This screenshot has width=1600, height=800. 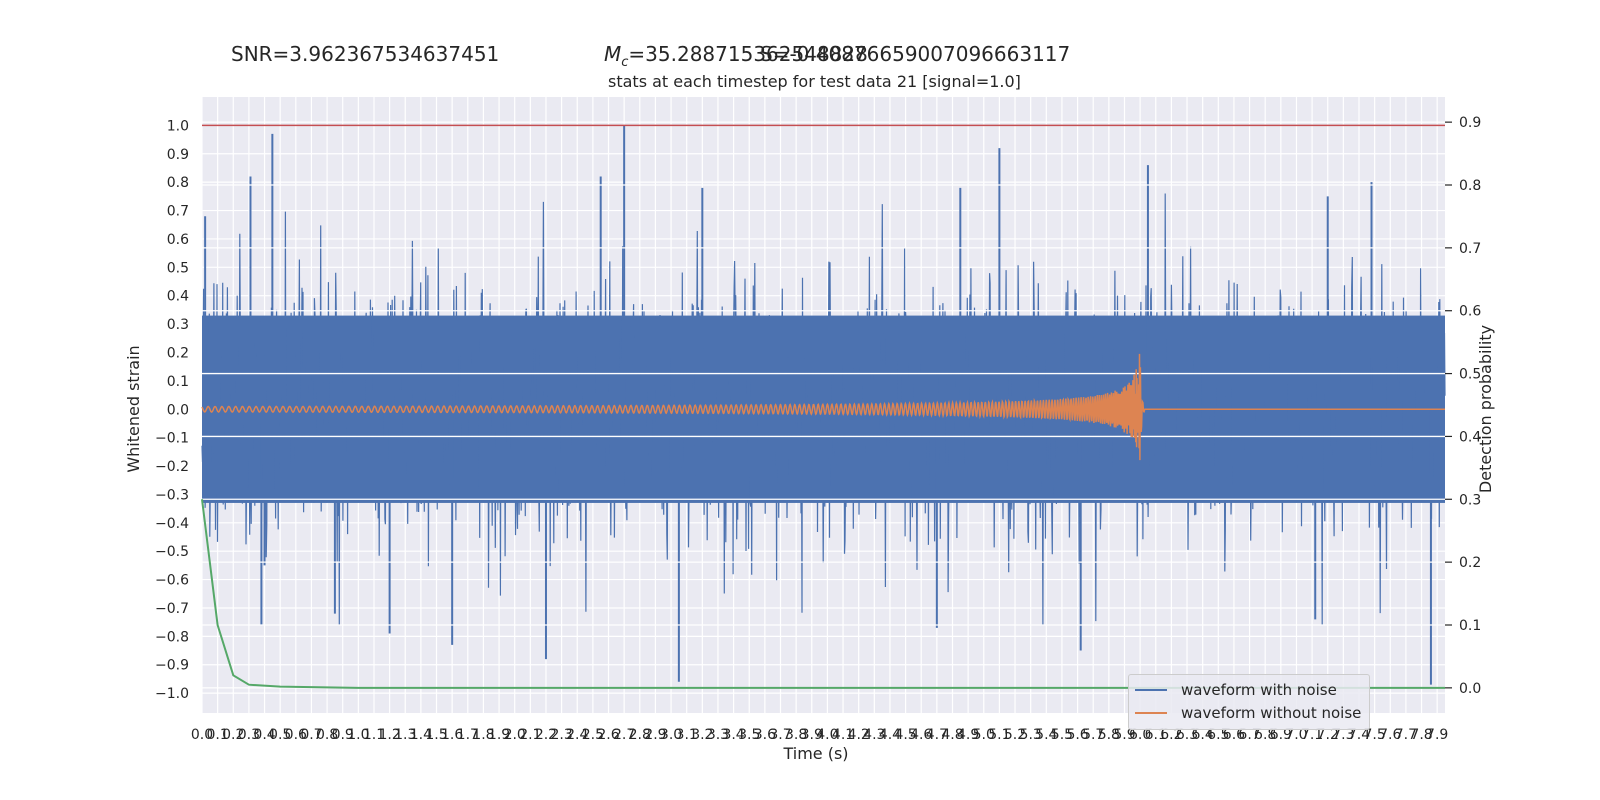 What do you see at coordinates (178, 325) in the screenshot?
I see `y-tick-label: 0.3` at bounding box center [178, 325].